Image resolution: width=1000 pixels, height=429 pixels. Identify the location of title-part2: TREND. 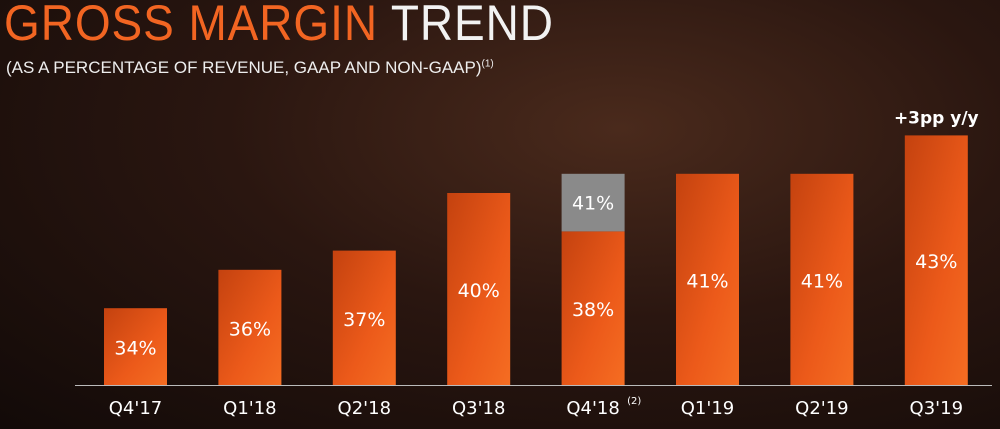
(472, 25).